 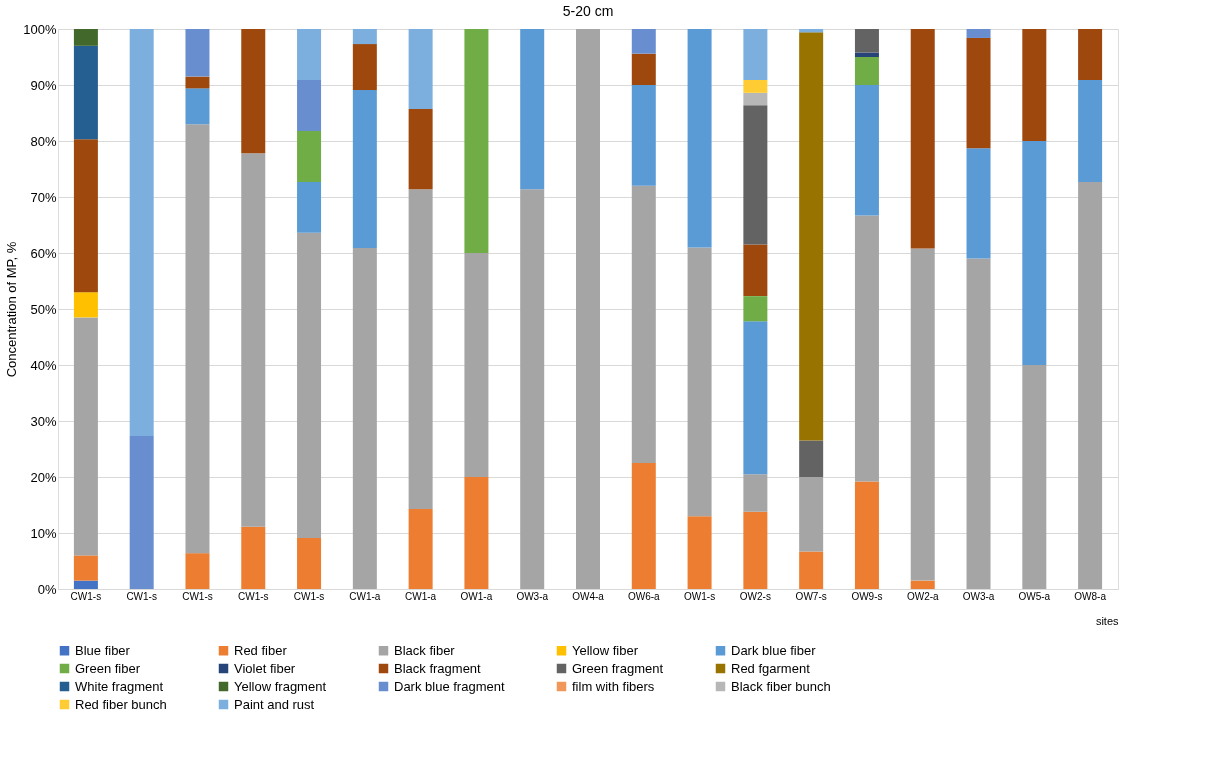 I want to click on legend-label: Black fiber, so click(x=425, y=650).